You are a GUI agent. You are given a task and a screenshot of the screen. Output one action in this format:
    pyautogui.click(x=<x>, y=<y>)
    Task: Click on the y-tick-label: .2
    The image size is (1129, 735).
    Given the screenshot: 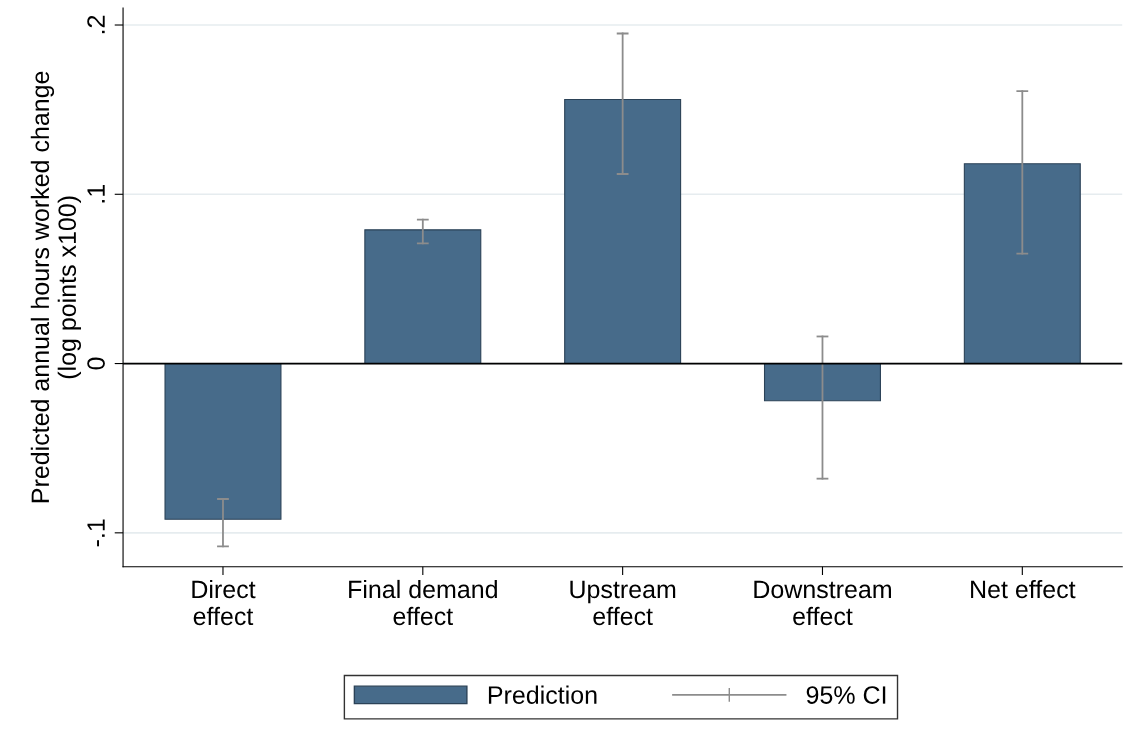 What is the action you would take?
    pyautogui.click(x=96, y=24)
    